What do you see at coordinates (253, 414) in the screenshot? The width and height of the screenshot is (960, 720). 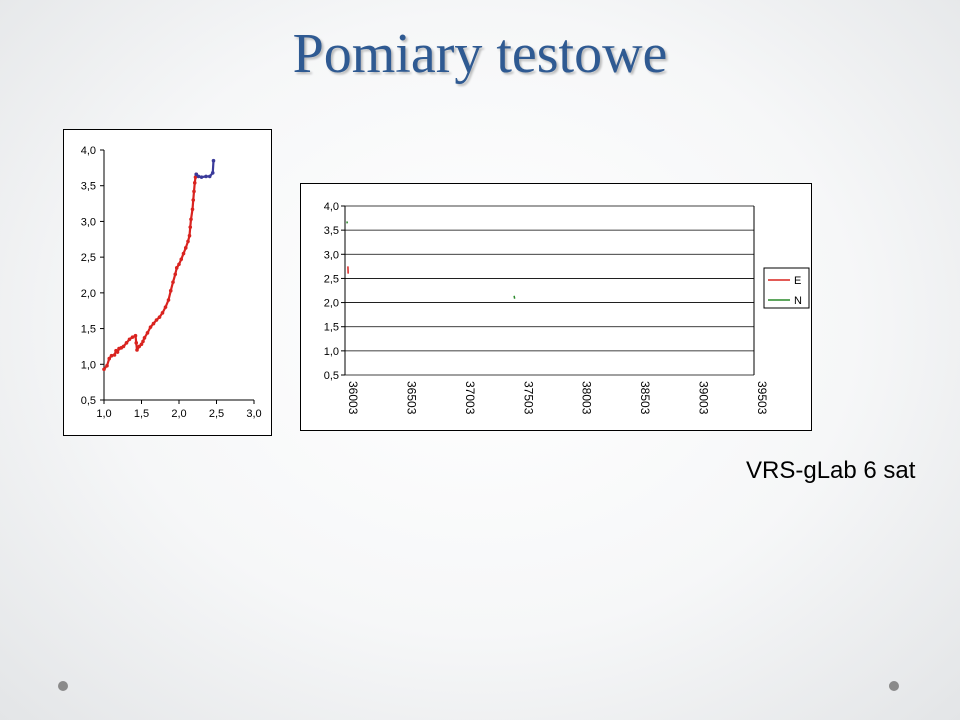 I see `x-tick-label: 3,0` at bounding box center [253, 414].